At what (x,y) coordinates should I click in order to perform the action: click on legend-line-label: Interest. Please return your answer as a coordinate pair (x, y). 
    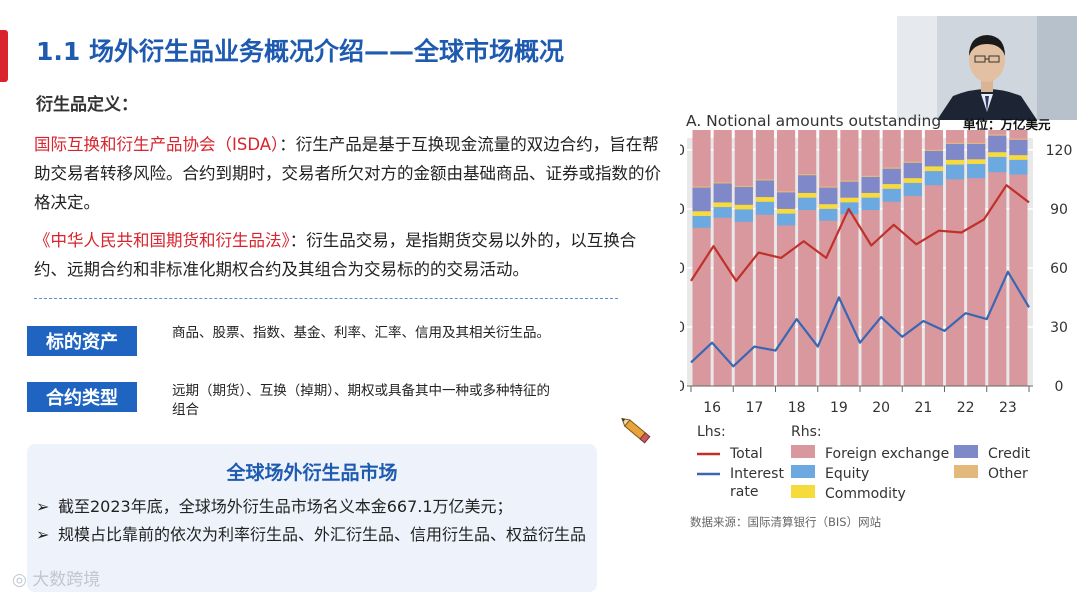
    Looking at the image, I should click on (757, 474).